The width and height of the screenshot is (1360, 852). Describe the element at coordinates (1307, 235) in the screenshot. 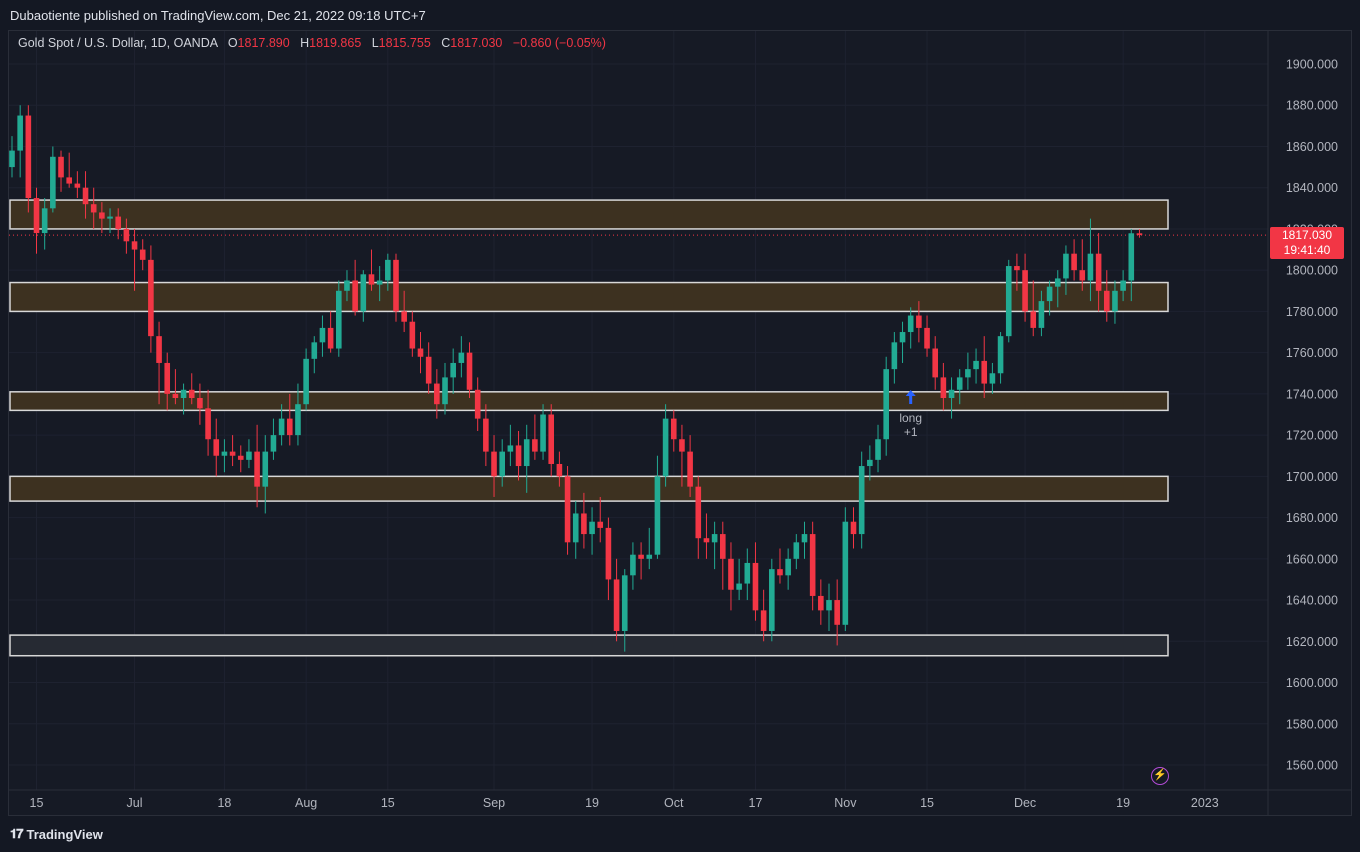

I see `current-price-value: 1817.030` at that location.